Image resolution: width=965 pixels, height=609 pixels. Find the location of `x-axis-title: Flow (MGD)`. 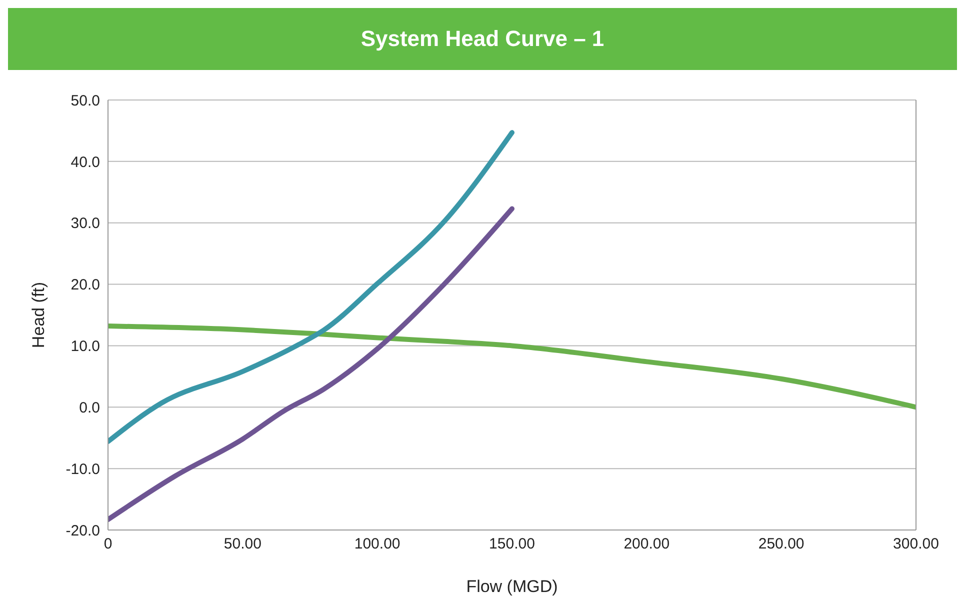

x-axis-title: Flow (MGD) is located at coordinates (512, 586).